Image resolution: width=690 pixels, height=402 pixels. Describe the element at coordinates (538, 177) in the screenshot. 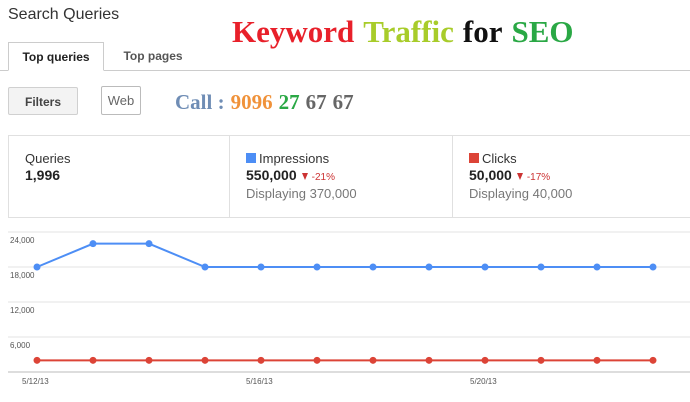

I see `stat-change: -17%` at that location.